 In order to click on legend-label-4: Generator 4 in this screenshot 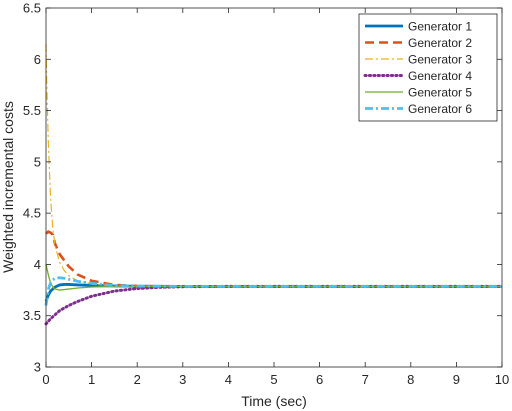, I will do `click(440, 76)`.